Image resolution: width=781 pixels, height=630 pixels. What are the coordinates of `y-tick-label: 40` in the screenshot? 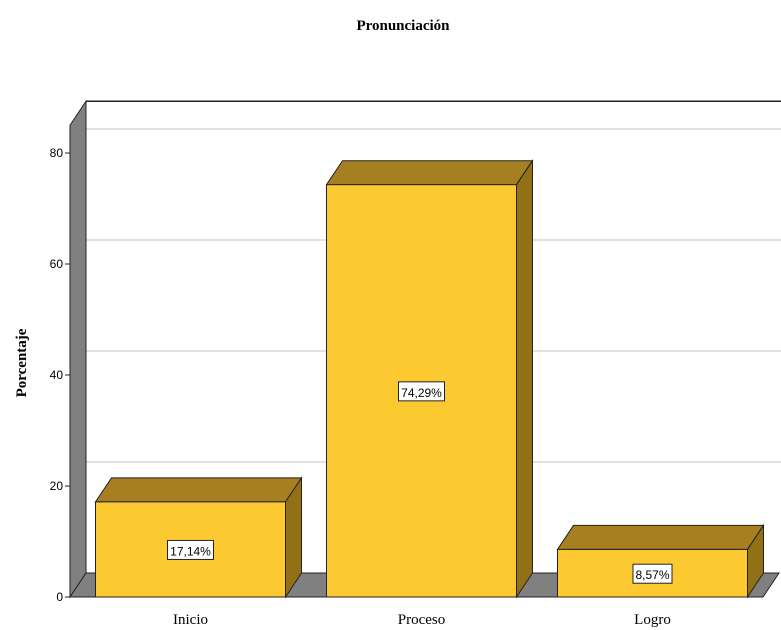 It's located at (57, 375).